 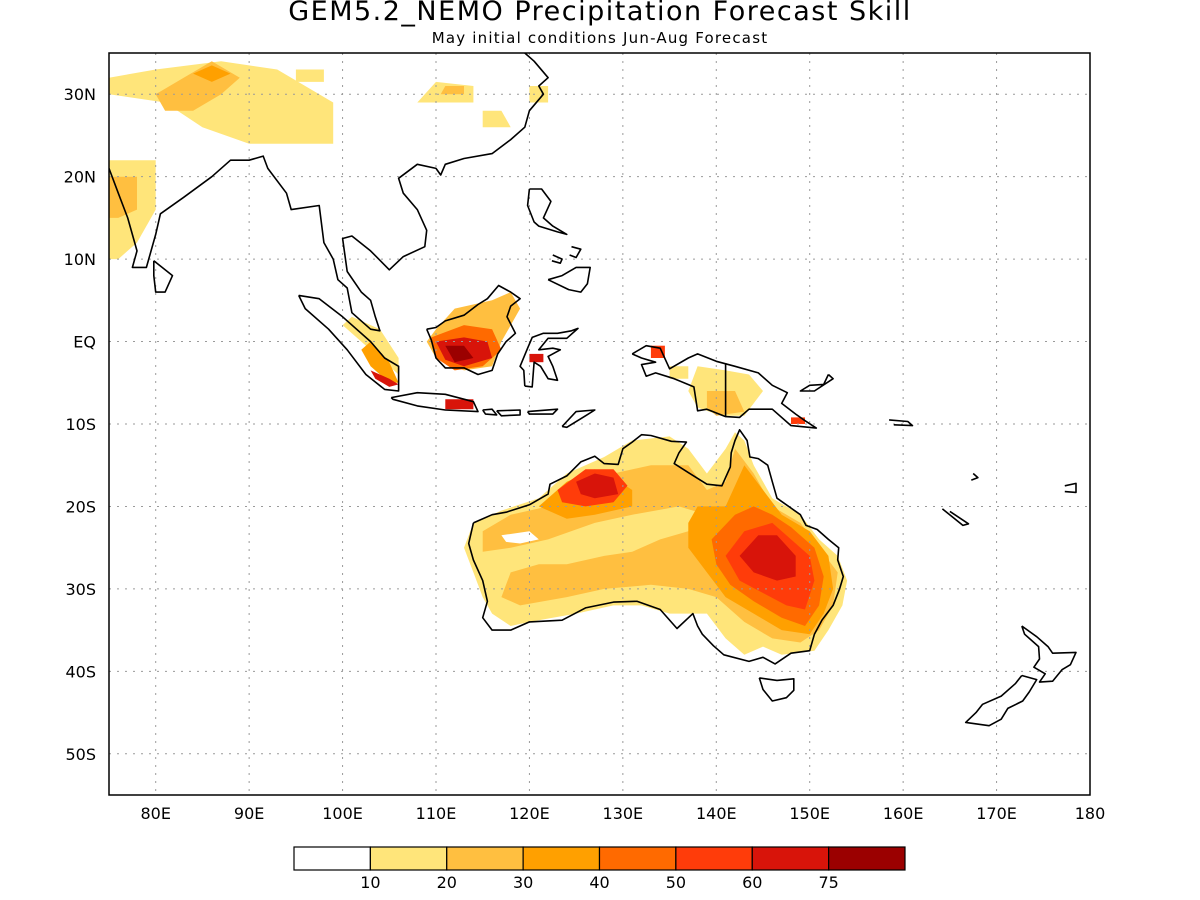 I want to click on lat-tick-label: 30N, so click(x=80, y=94).